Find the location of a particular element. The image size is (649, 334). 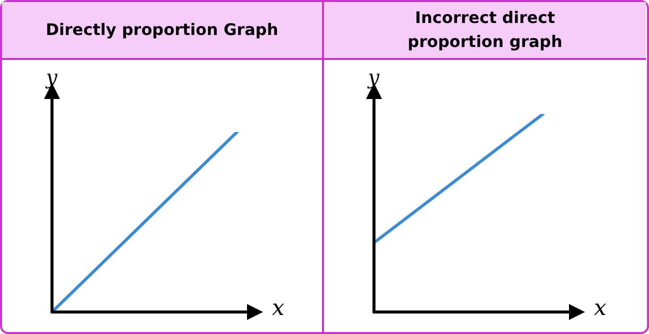

chart-title: Directly proportion Graph is located at coordinates (162, 30).